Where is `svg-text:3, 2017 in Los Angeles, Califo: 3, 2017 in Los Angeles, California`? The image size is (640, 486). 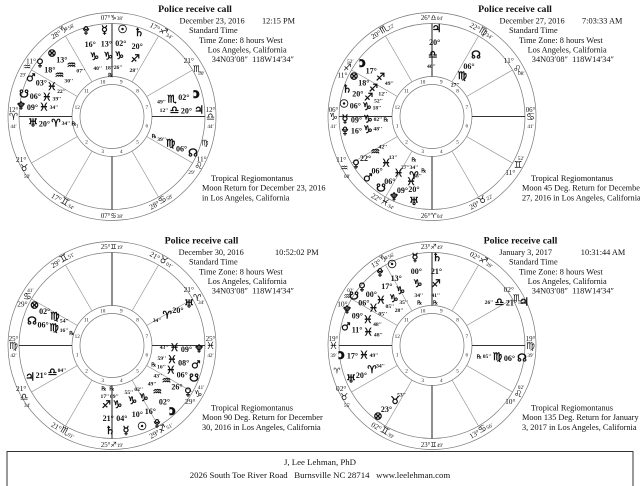 svg-text:3, 2017 in Los Angeles, Califo: 3, 2017 in Los Angeles, California is located at coordinates (579, 427).